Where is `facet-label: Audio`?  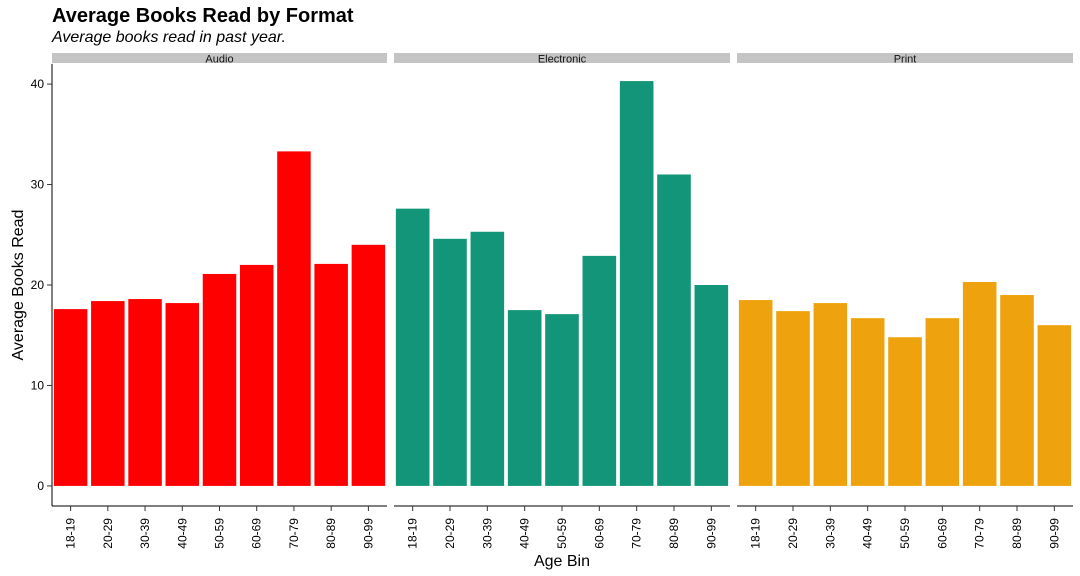
facet-label: Audio is located at coordinates (219, 60).